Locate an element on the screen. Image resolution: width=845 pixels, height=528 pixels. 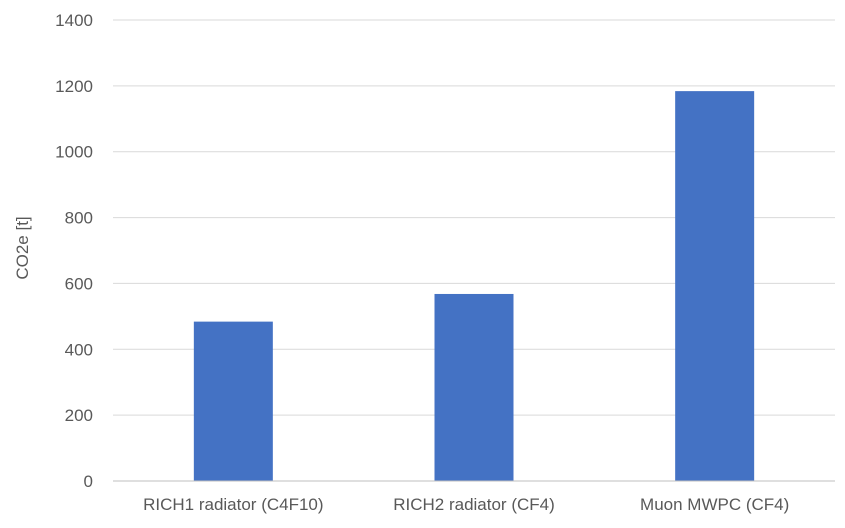
y-tick-label: 600 is located at coordinates (79, 283).